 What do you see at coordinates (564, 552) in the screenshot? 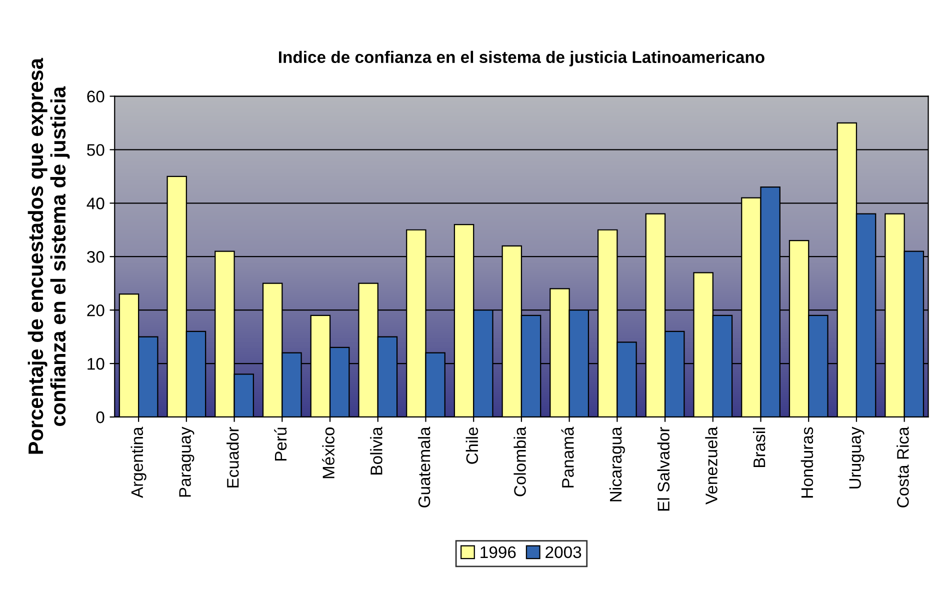
I see `legend-label: 2003` at bounding box center [564, 552].